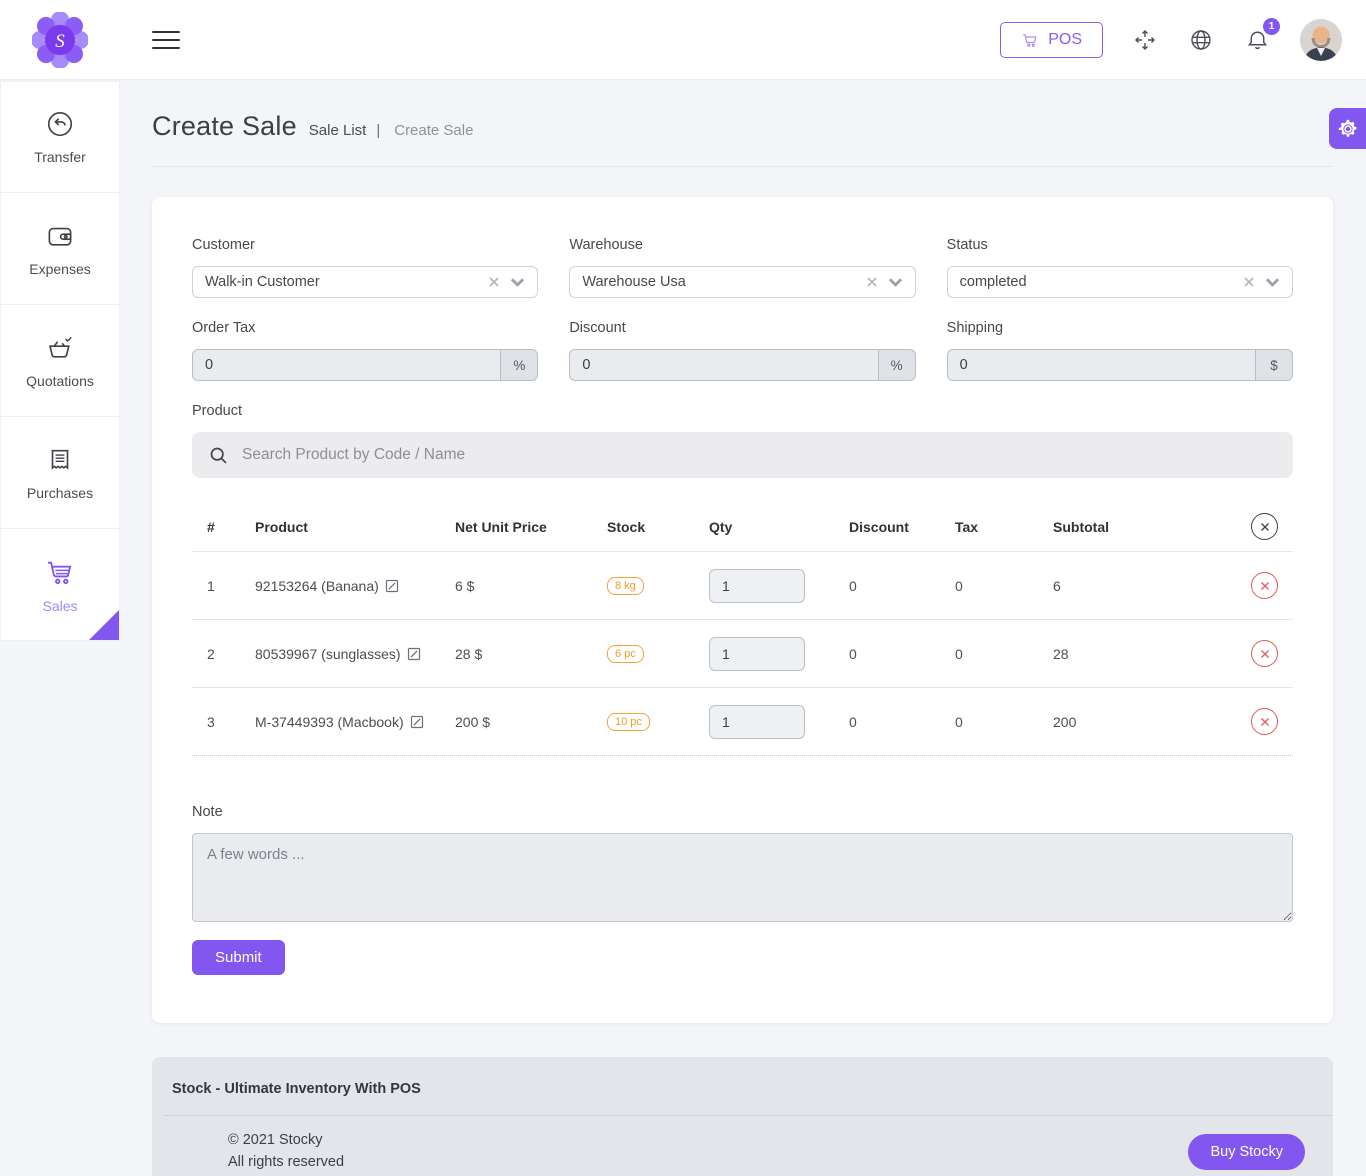  I want to click on product-search-block: Product, so click(742, 440).